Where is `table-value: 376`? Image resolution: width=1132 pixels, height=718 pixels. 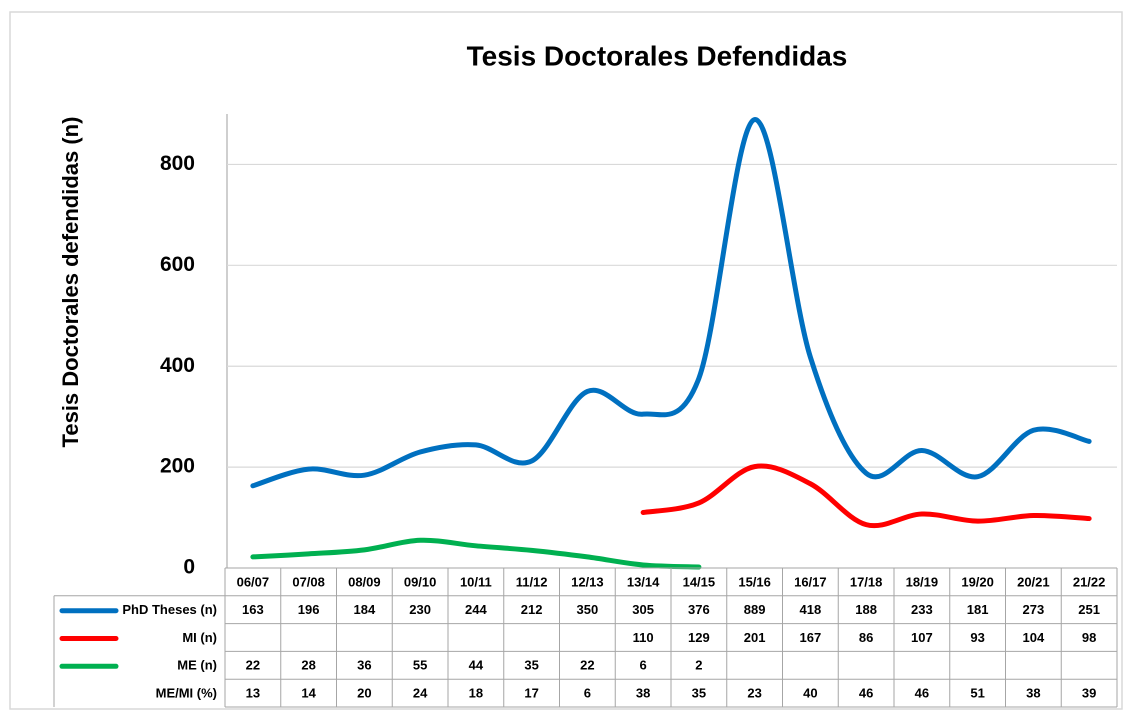 table-value: 376 is located at coordinates (699, 609).